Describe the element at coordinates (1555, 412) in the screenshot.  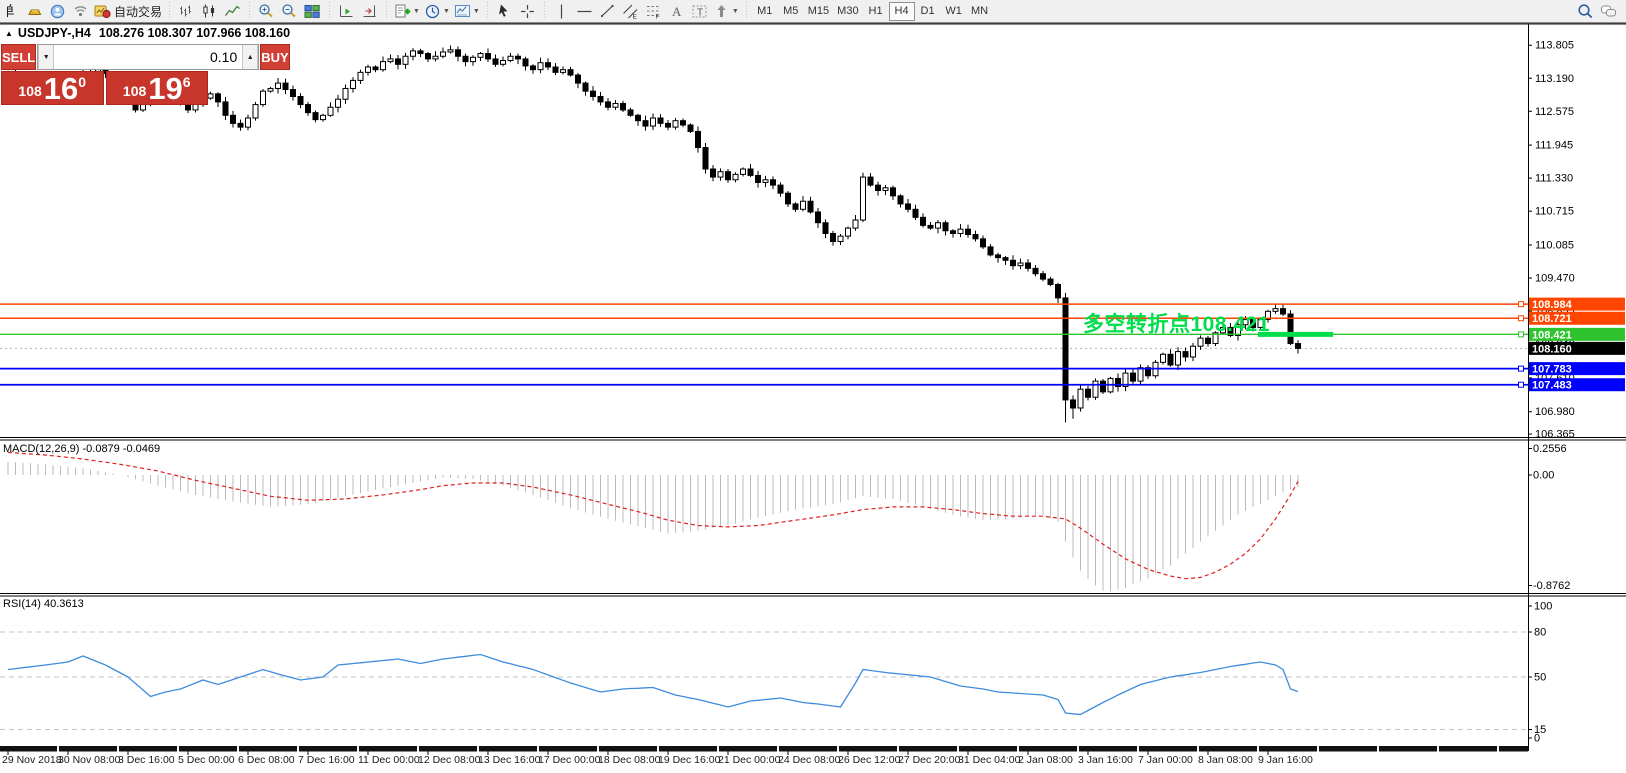
I see `svg-text: 106.980` at that location.